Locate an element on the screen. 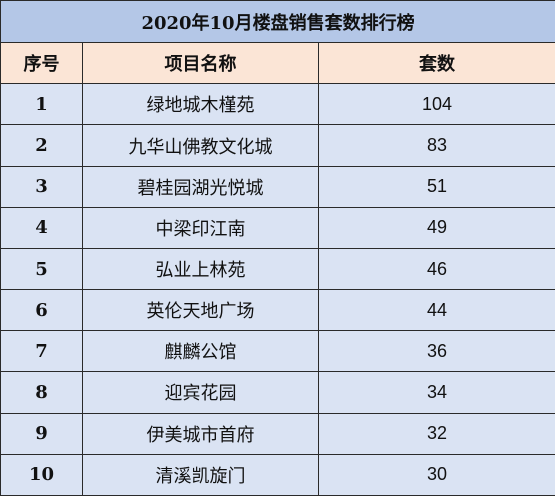 The width and height of the screenshot is (555, 496). project-name-cell: 碧桂园湖光悦城 is located at coordinates (200, 186).